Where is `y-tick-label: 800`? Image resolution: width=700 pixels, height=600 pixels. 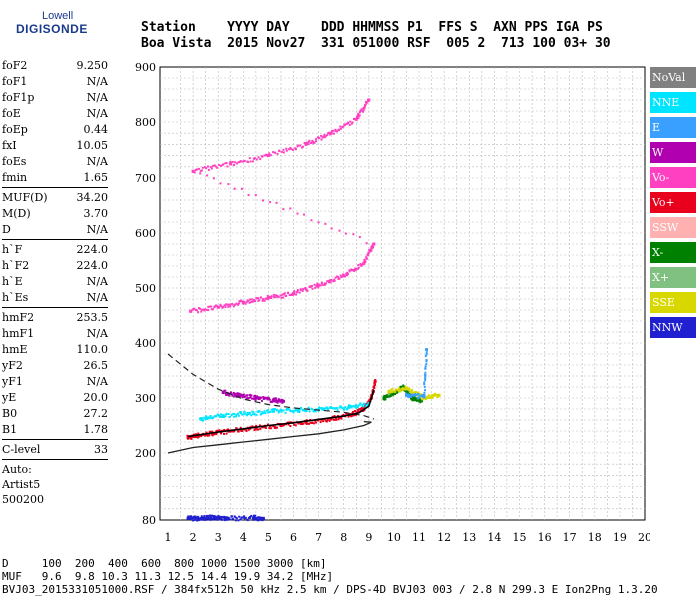 y-tick-label: 800 is located at coordinates (145, 122).